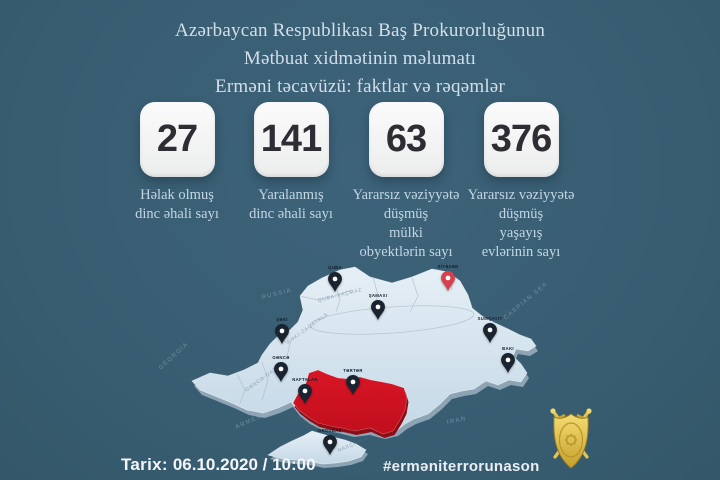  What do you see at coordinates (490, 319) in the screenshot?
I see `pin-label: SUMQAYIT` at bounding box center [490, 319].